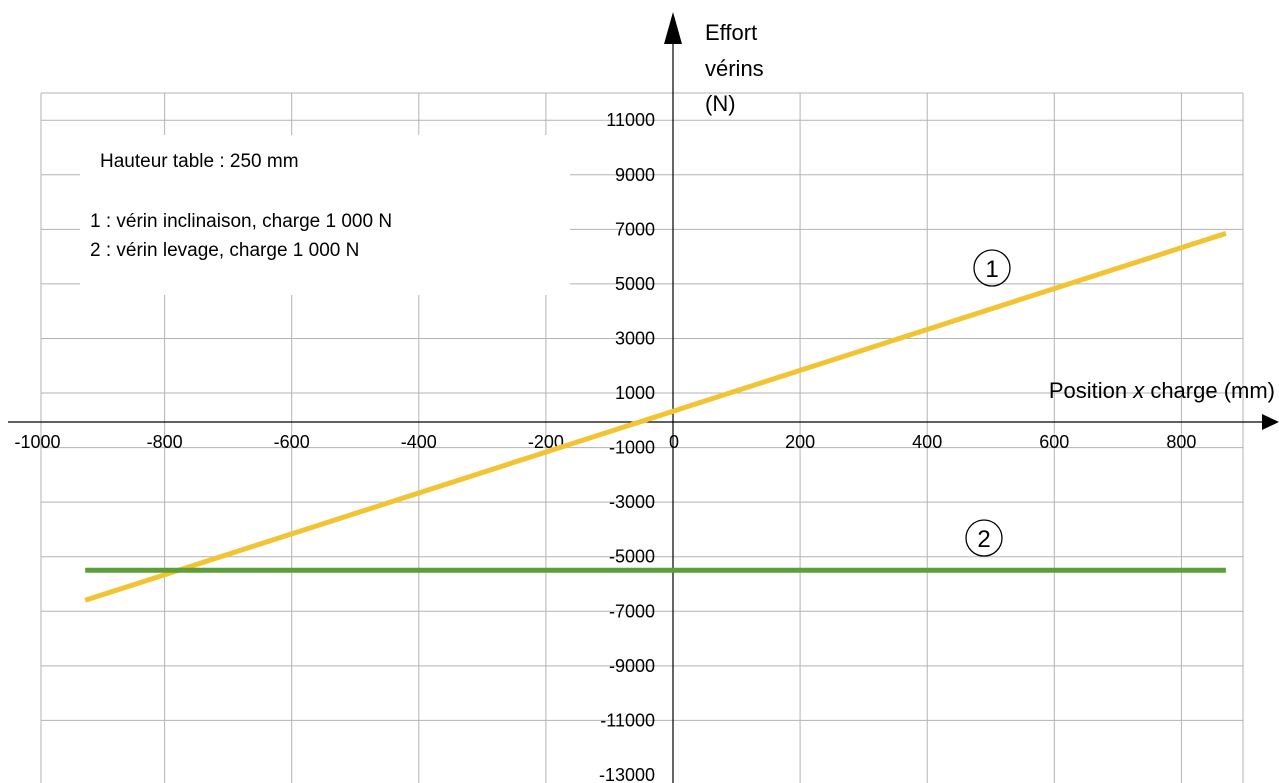 This screenshot has width=1279, height=783. I want to click on y-axis-label: Effort vérins (N), so click(734, 68).